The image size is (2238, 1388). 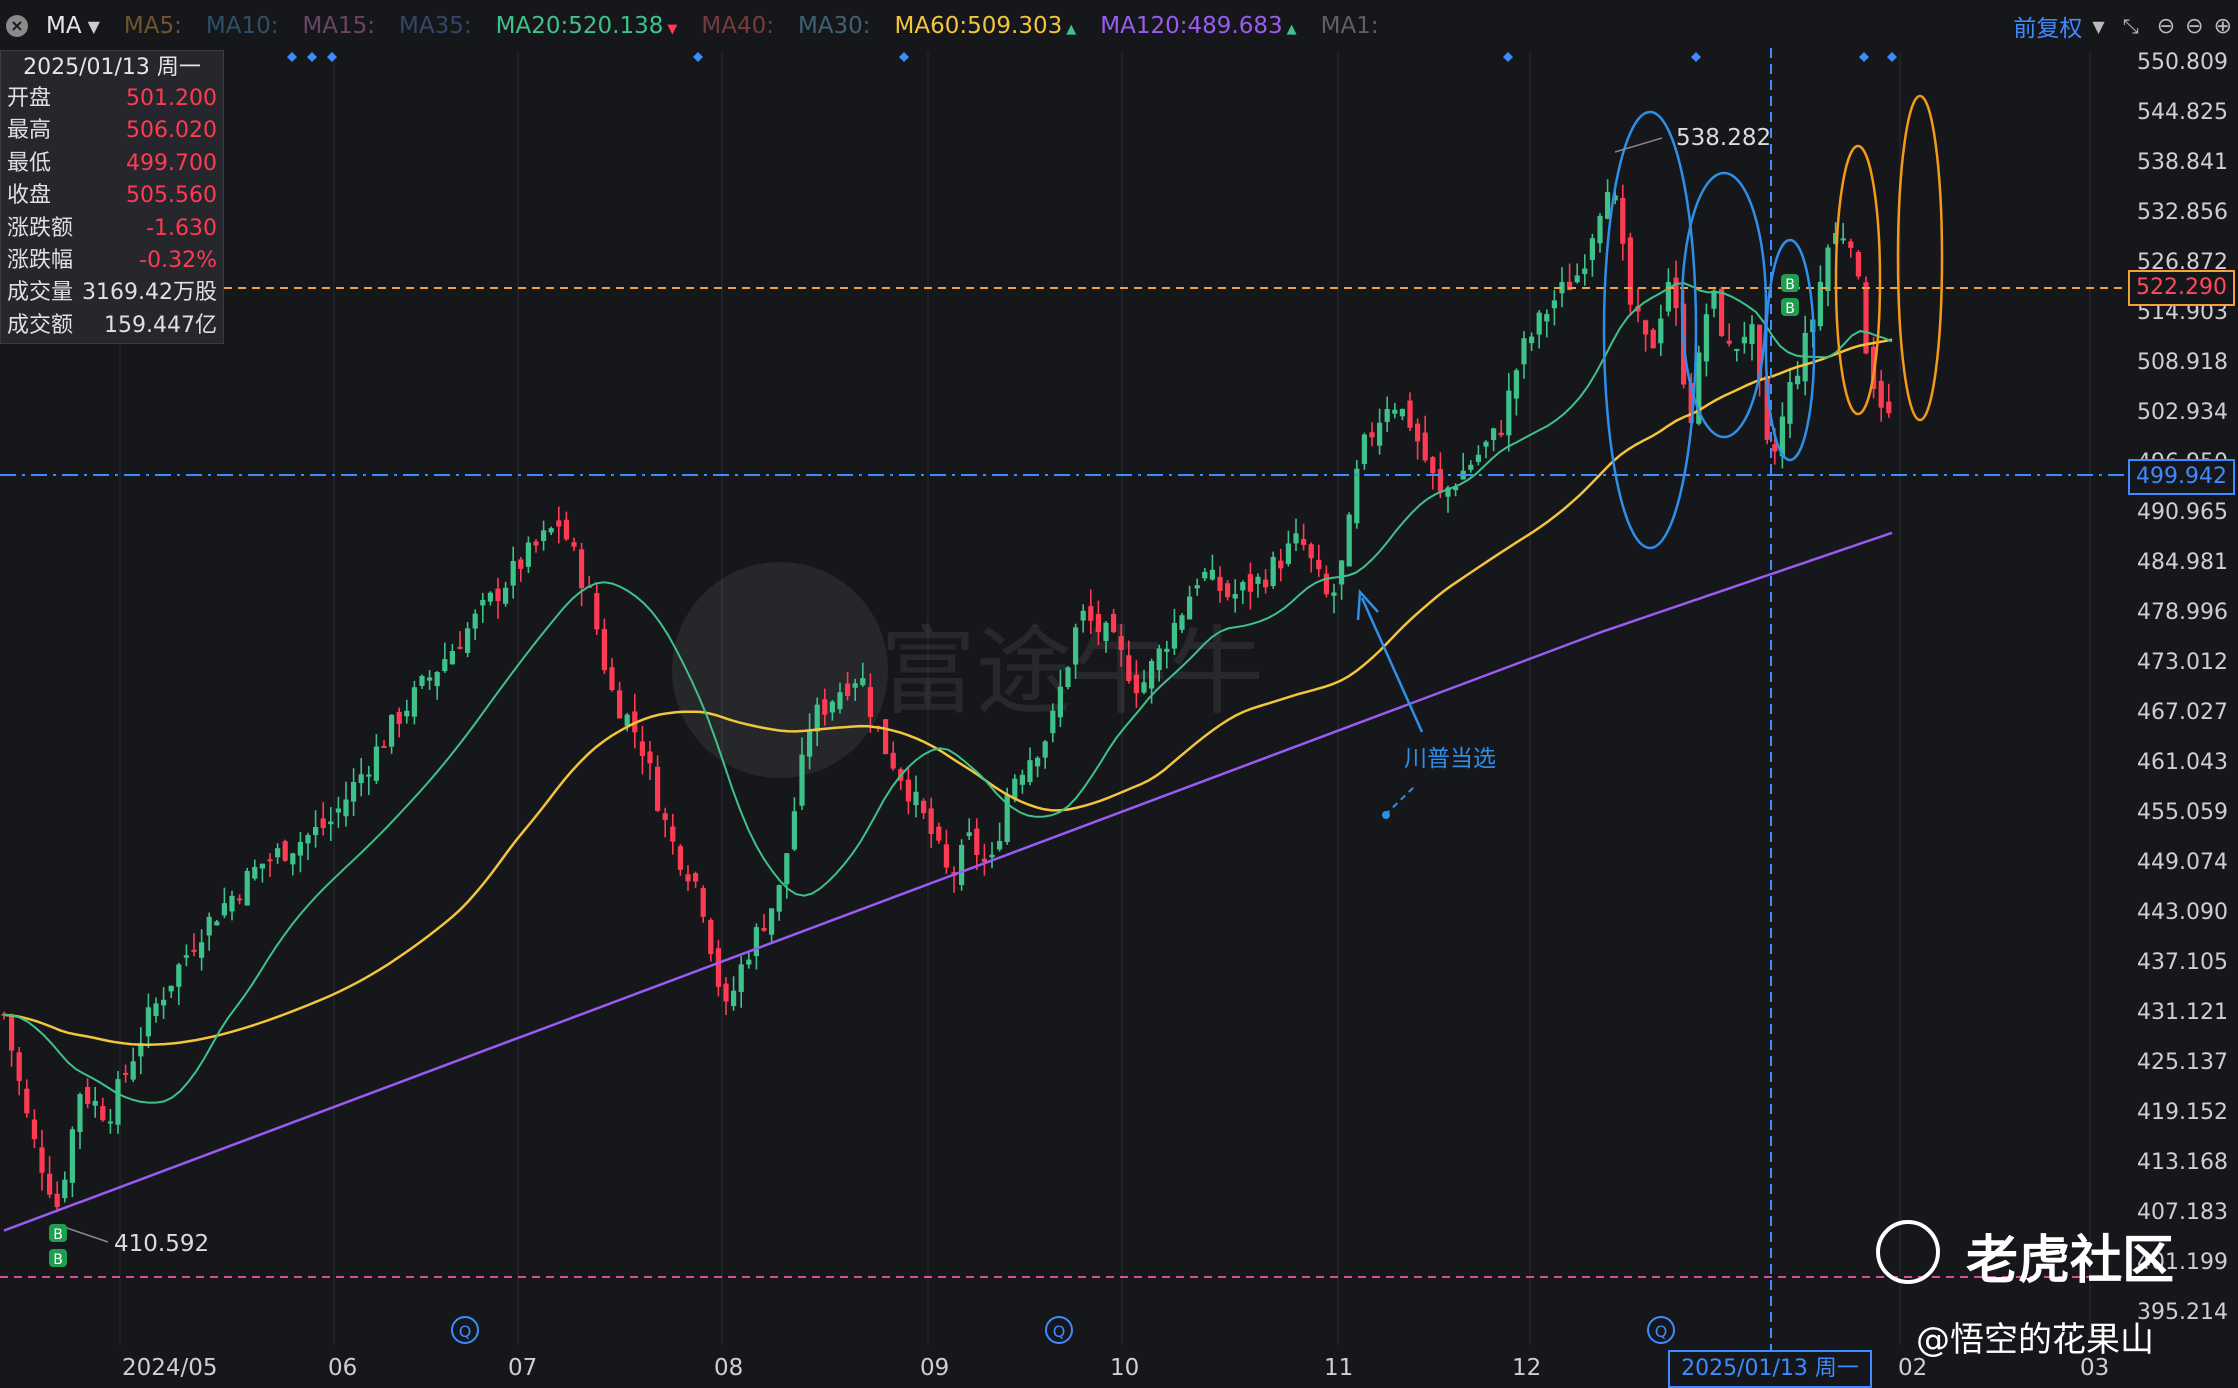 I want to click on ma-legend-item: MA20:520.138 ▼, so click(x=586, y=26).